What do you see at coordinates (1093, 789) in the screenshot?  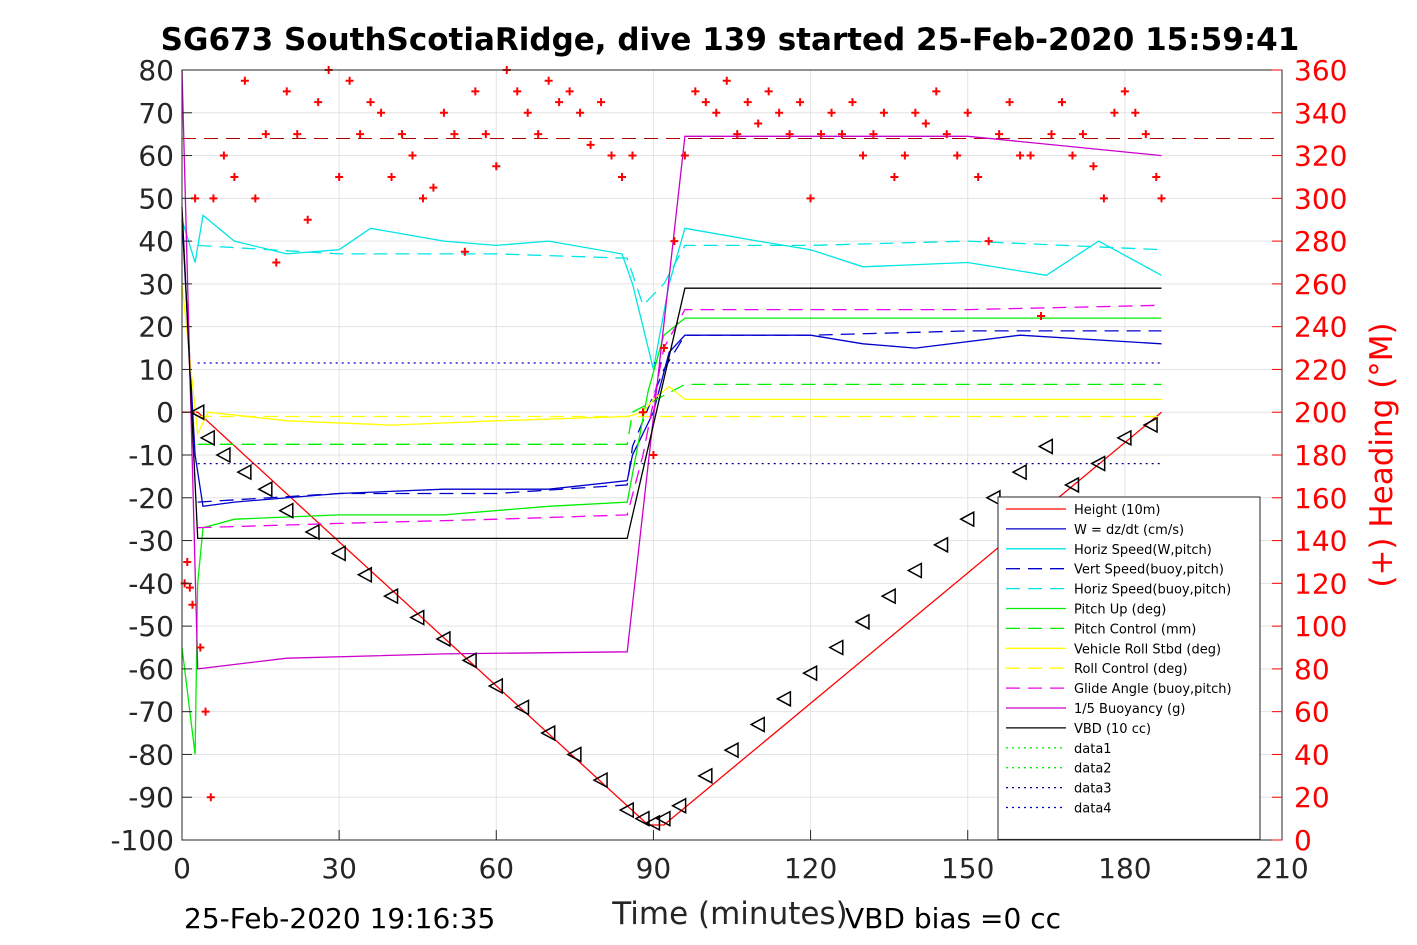 I see `legend-label: data3` at bounding box center [1093, 789].